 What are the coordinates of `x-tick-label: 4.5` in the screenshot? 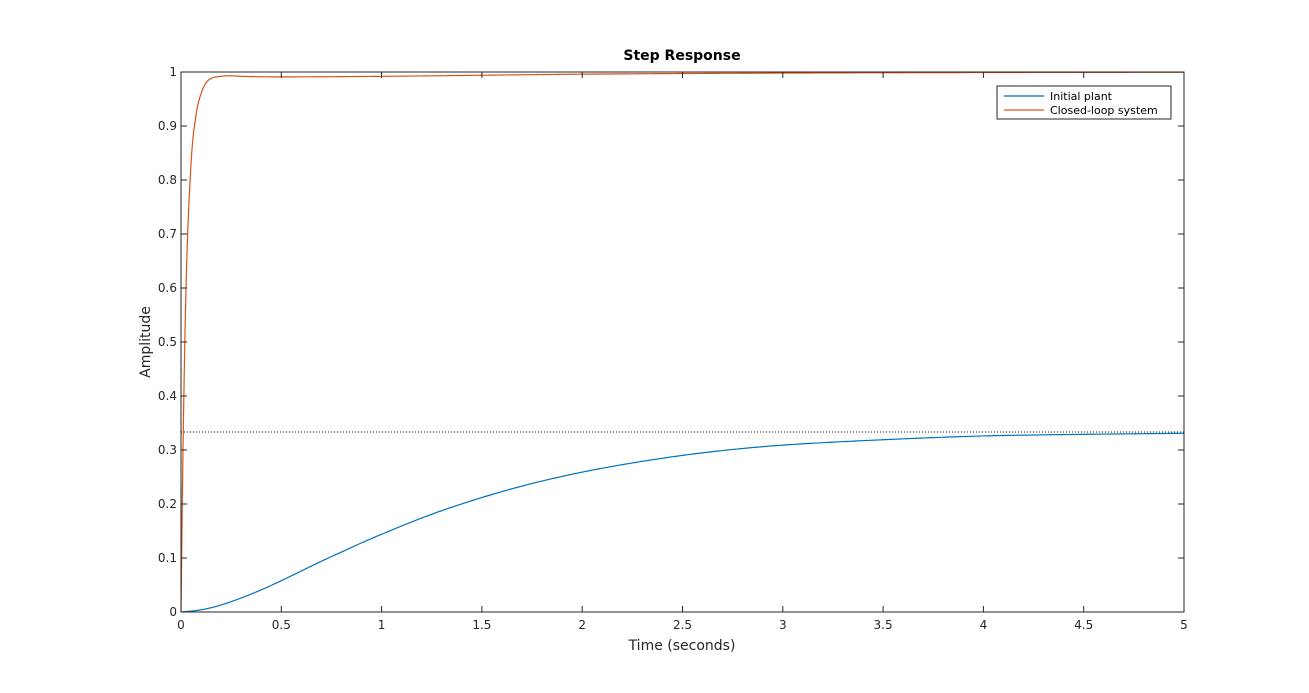 It's located at (1083, 625).